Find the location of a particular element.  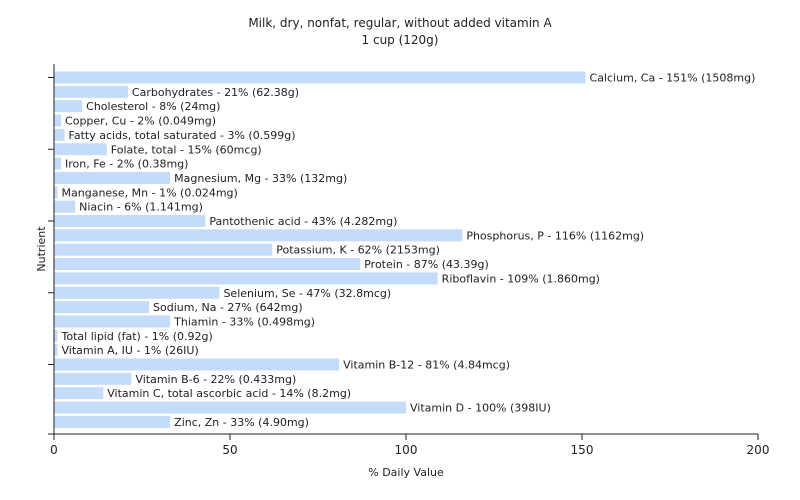

bar-label-8: Manganese, Mn - 1% (0.024mg) is located at coordinates (150, 192).